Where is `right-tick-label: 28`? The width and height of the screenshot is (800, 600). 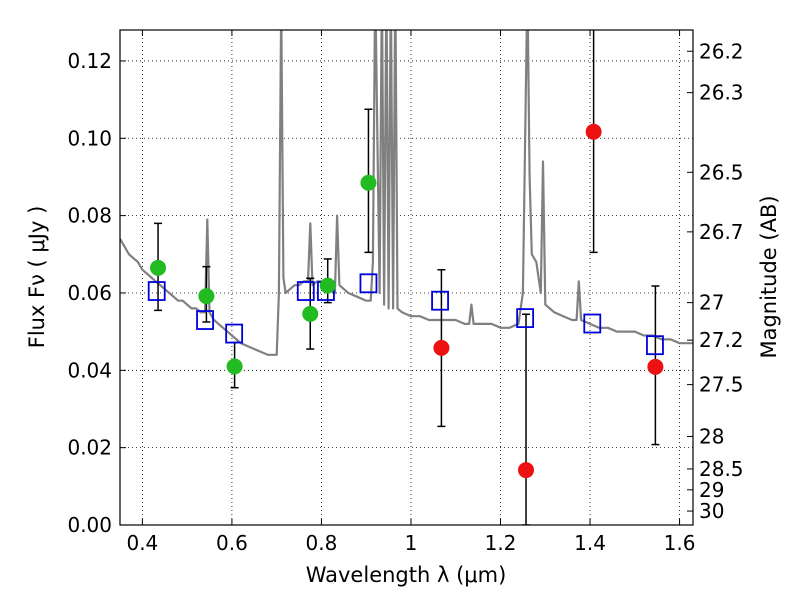 right-tick-label: 28 is located at coordinates (711, 436).